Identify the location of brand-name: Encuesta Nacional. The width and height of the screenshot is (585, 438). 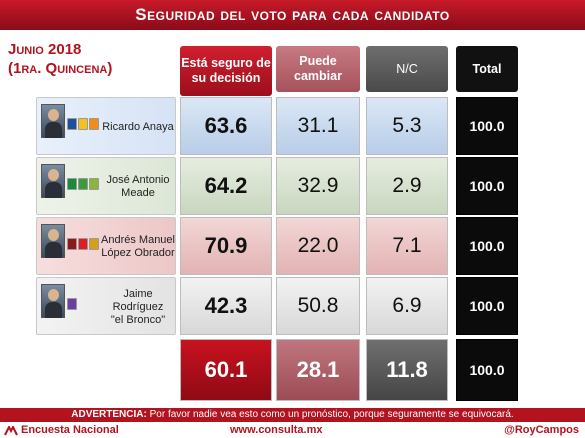
(70, 430).